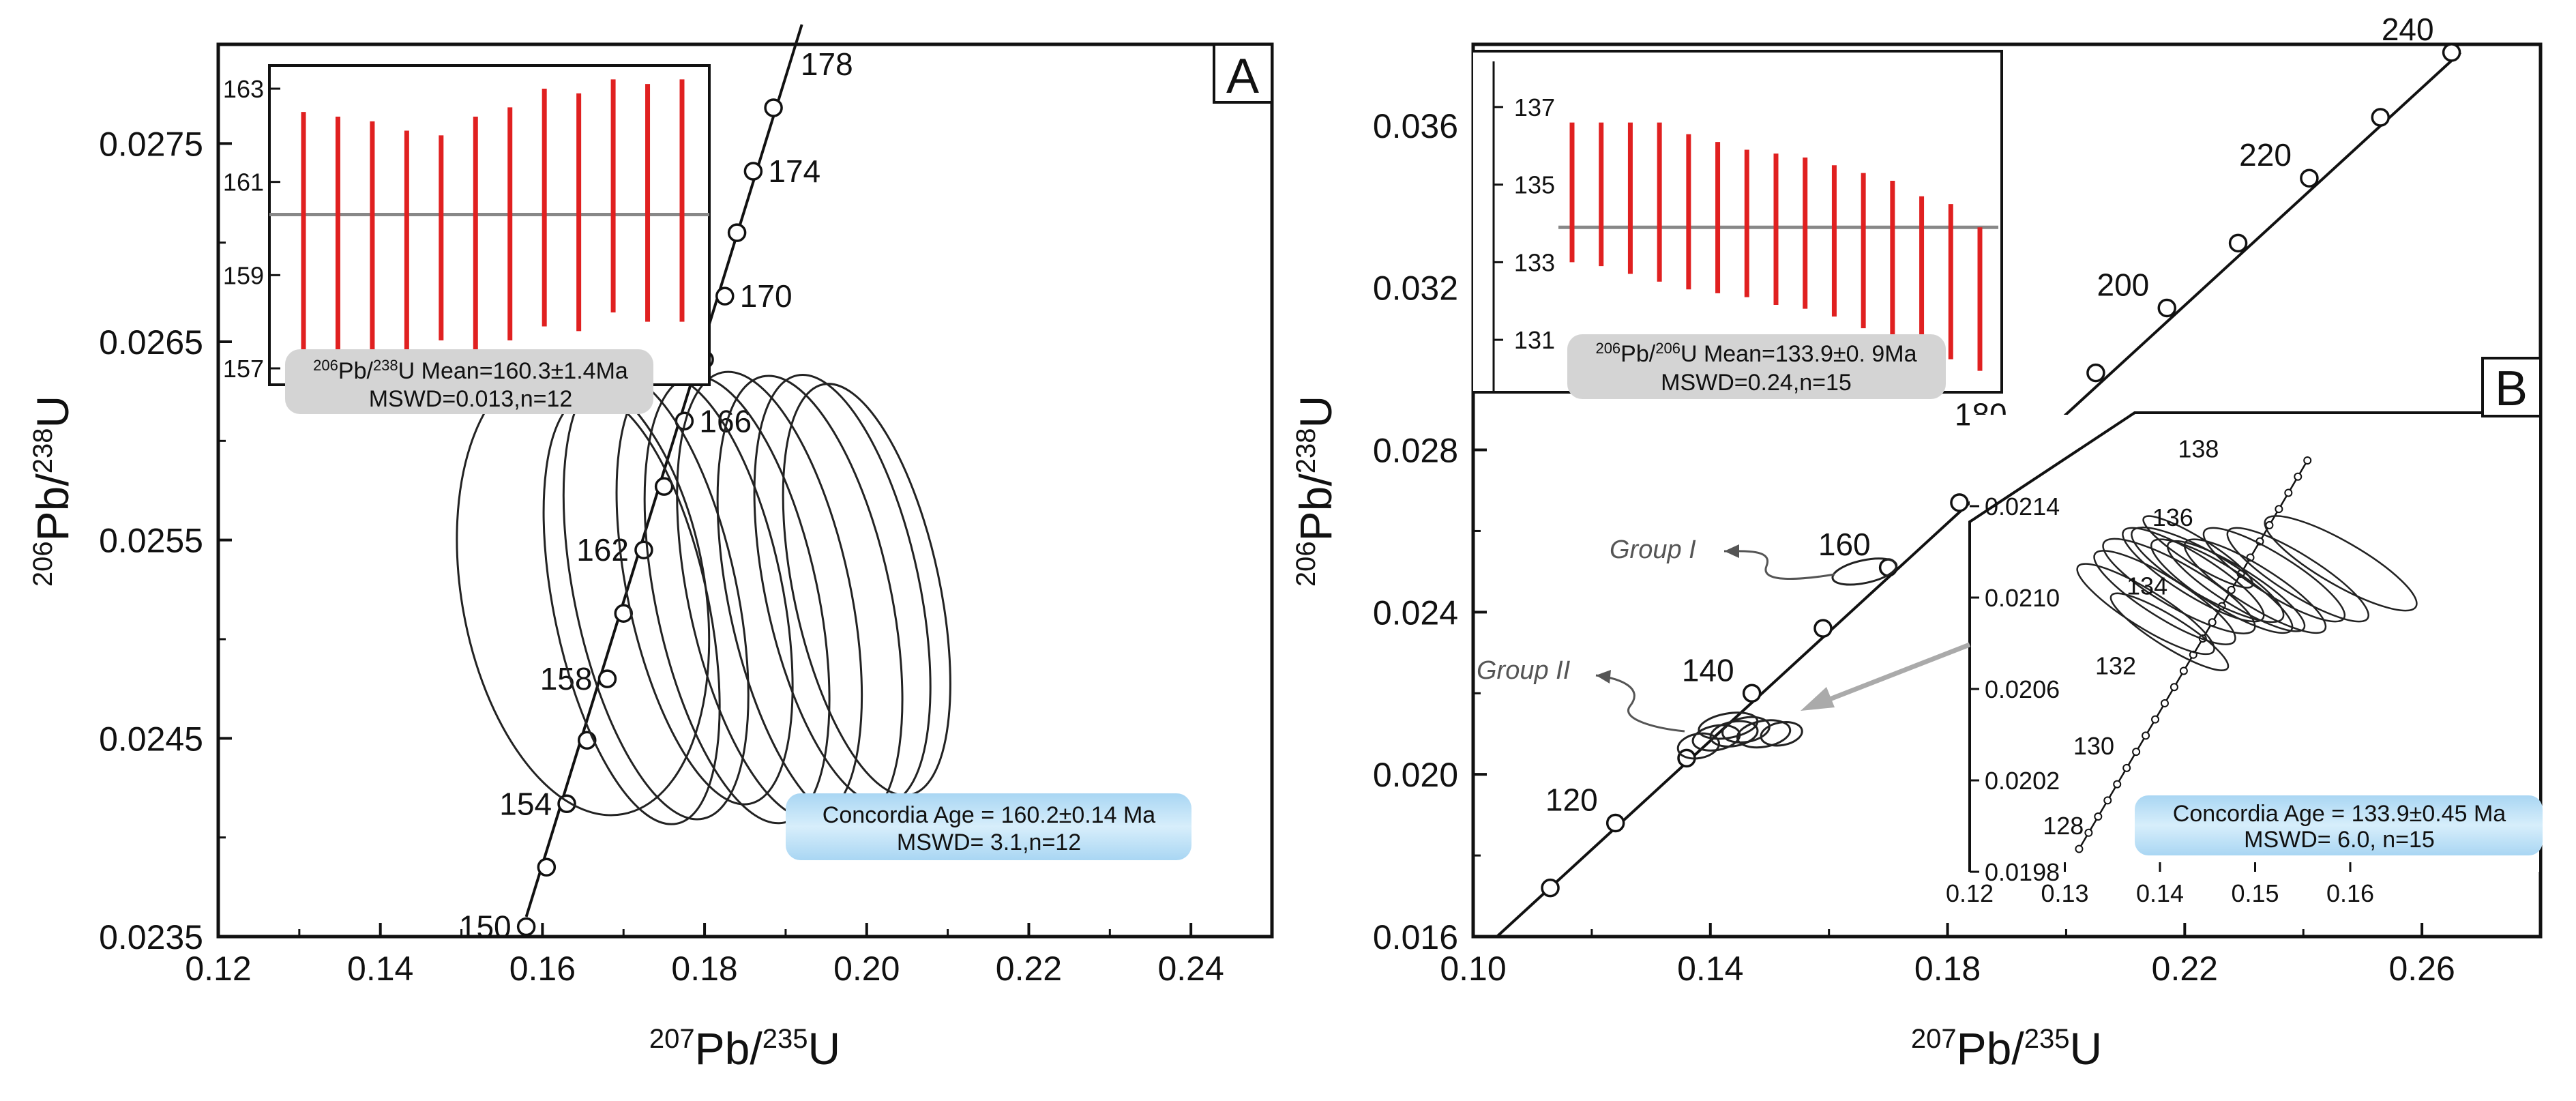 This screenshot has width=2576, height=1101. I want to click on y-tick-label: 0.0275, so click(151, 144).